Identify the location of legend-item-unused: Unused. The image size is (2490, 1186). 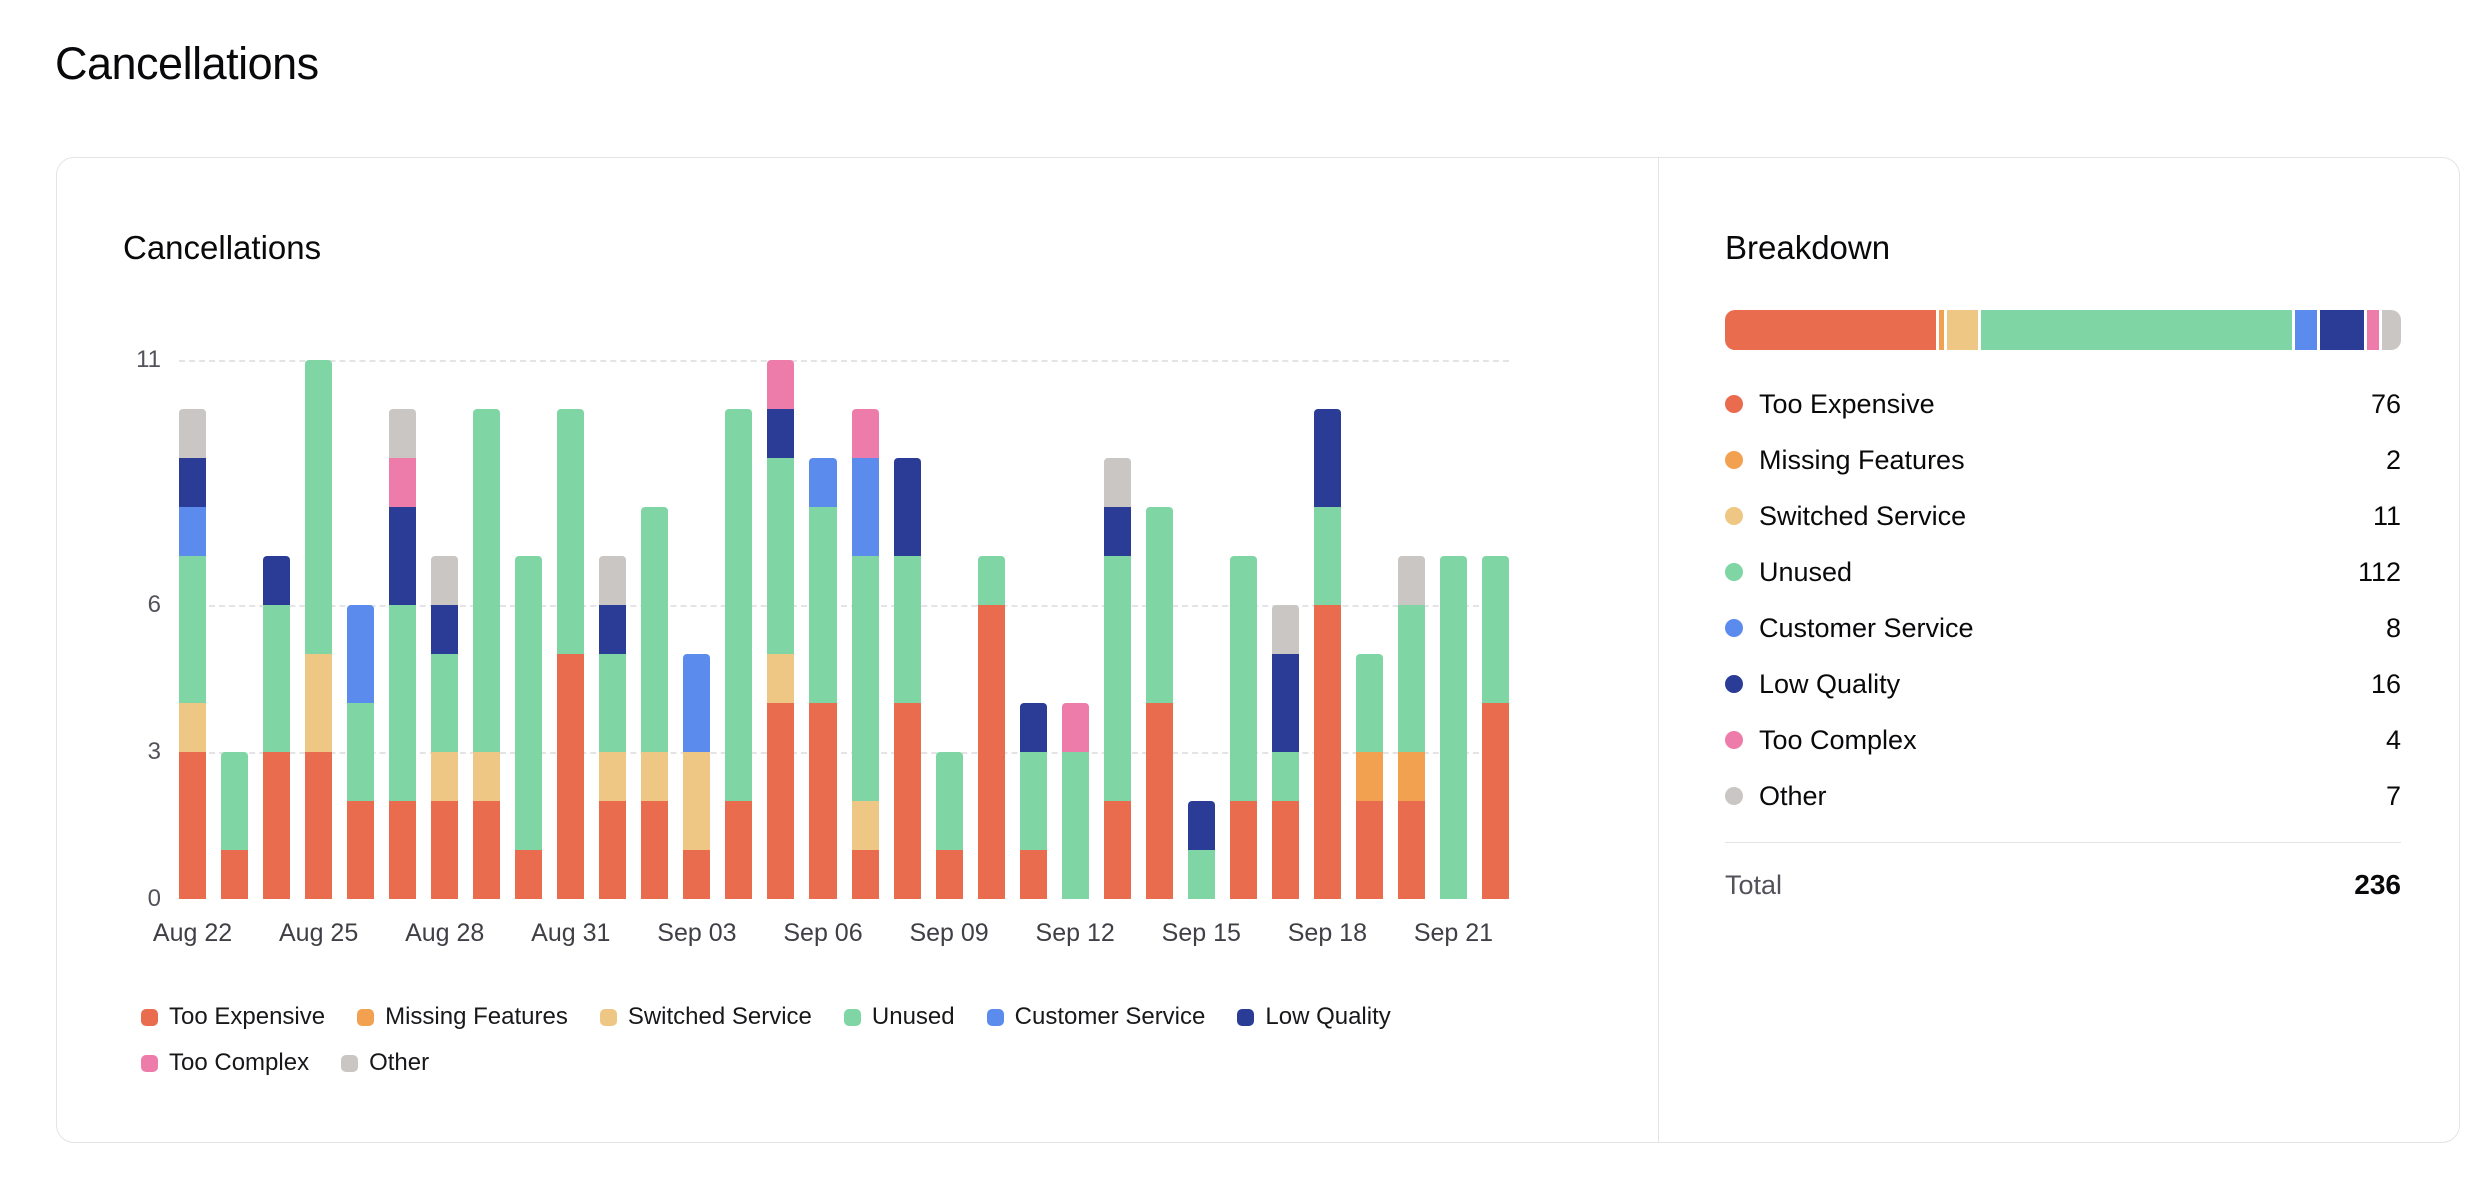
(899, 1017).